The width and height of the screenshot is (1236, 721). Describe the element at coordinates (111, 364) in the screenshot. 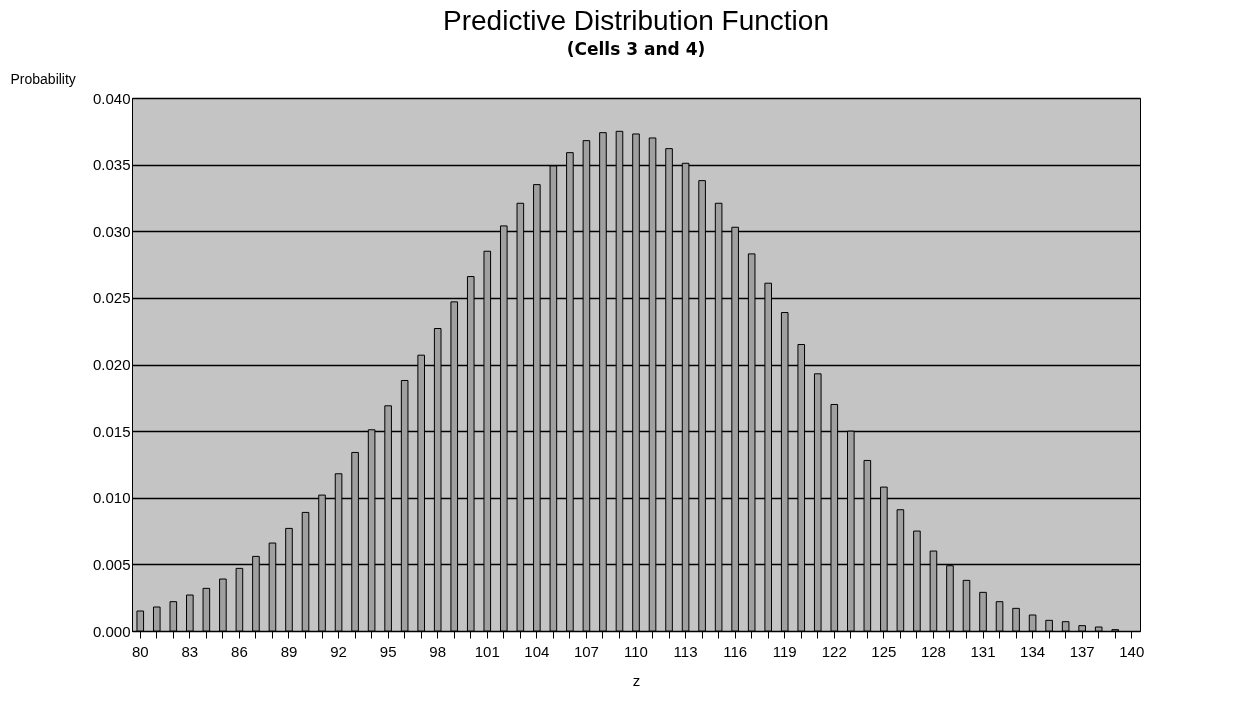

I see `y-tick-label: 0.020` at that location.